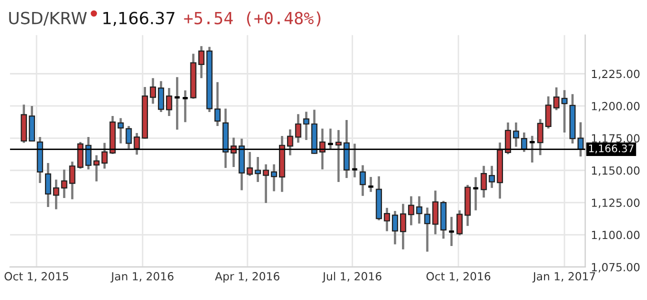 The width and height of the screenshot is (647, 300). I want to click on y-tick-label: 1,225.00, so click(616, 75).